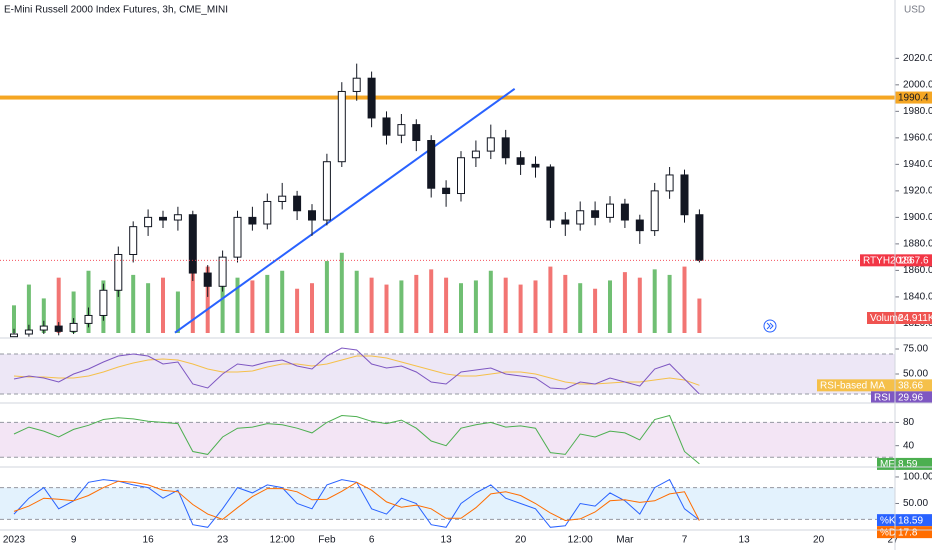  I want to click on volume-last-label-bg, so click(913, 318).